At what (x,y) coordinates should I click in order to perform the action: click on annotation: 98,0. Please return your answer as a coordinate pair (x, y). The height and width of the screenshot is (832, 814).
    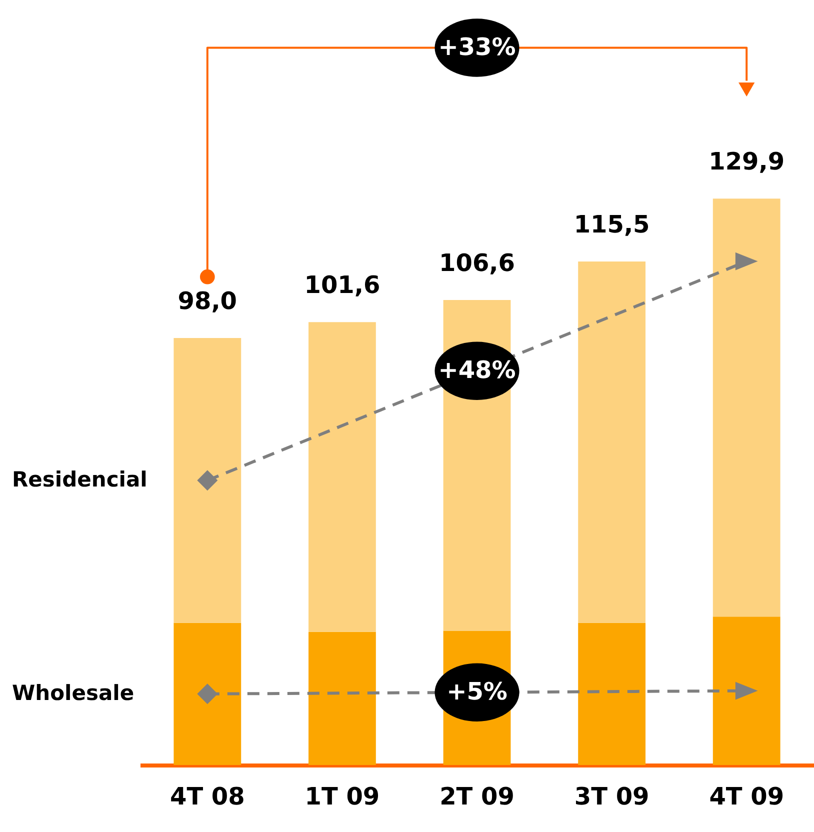
    Looking at the image, I should click on (208, 300).